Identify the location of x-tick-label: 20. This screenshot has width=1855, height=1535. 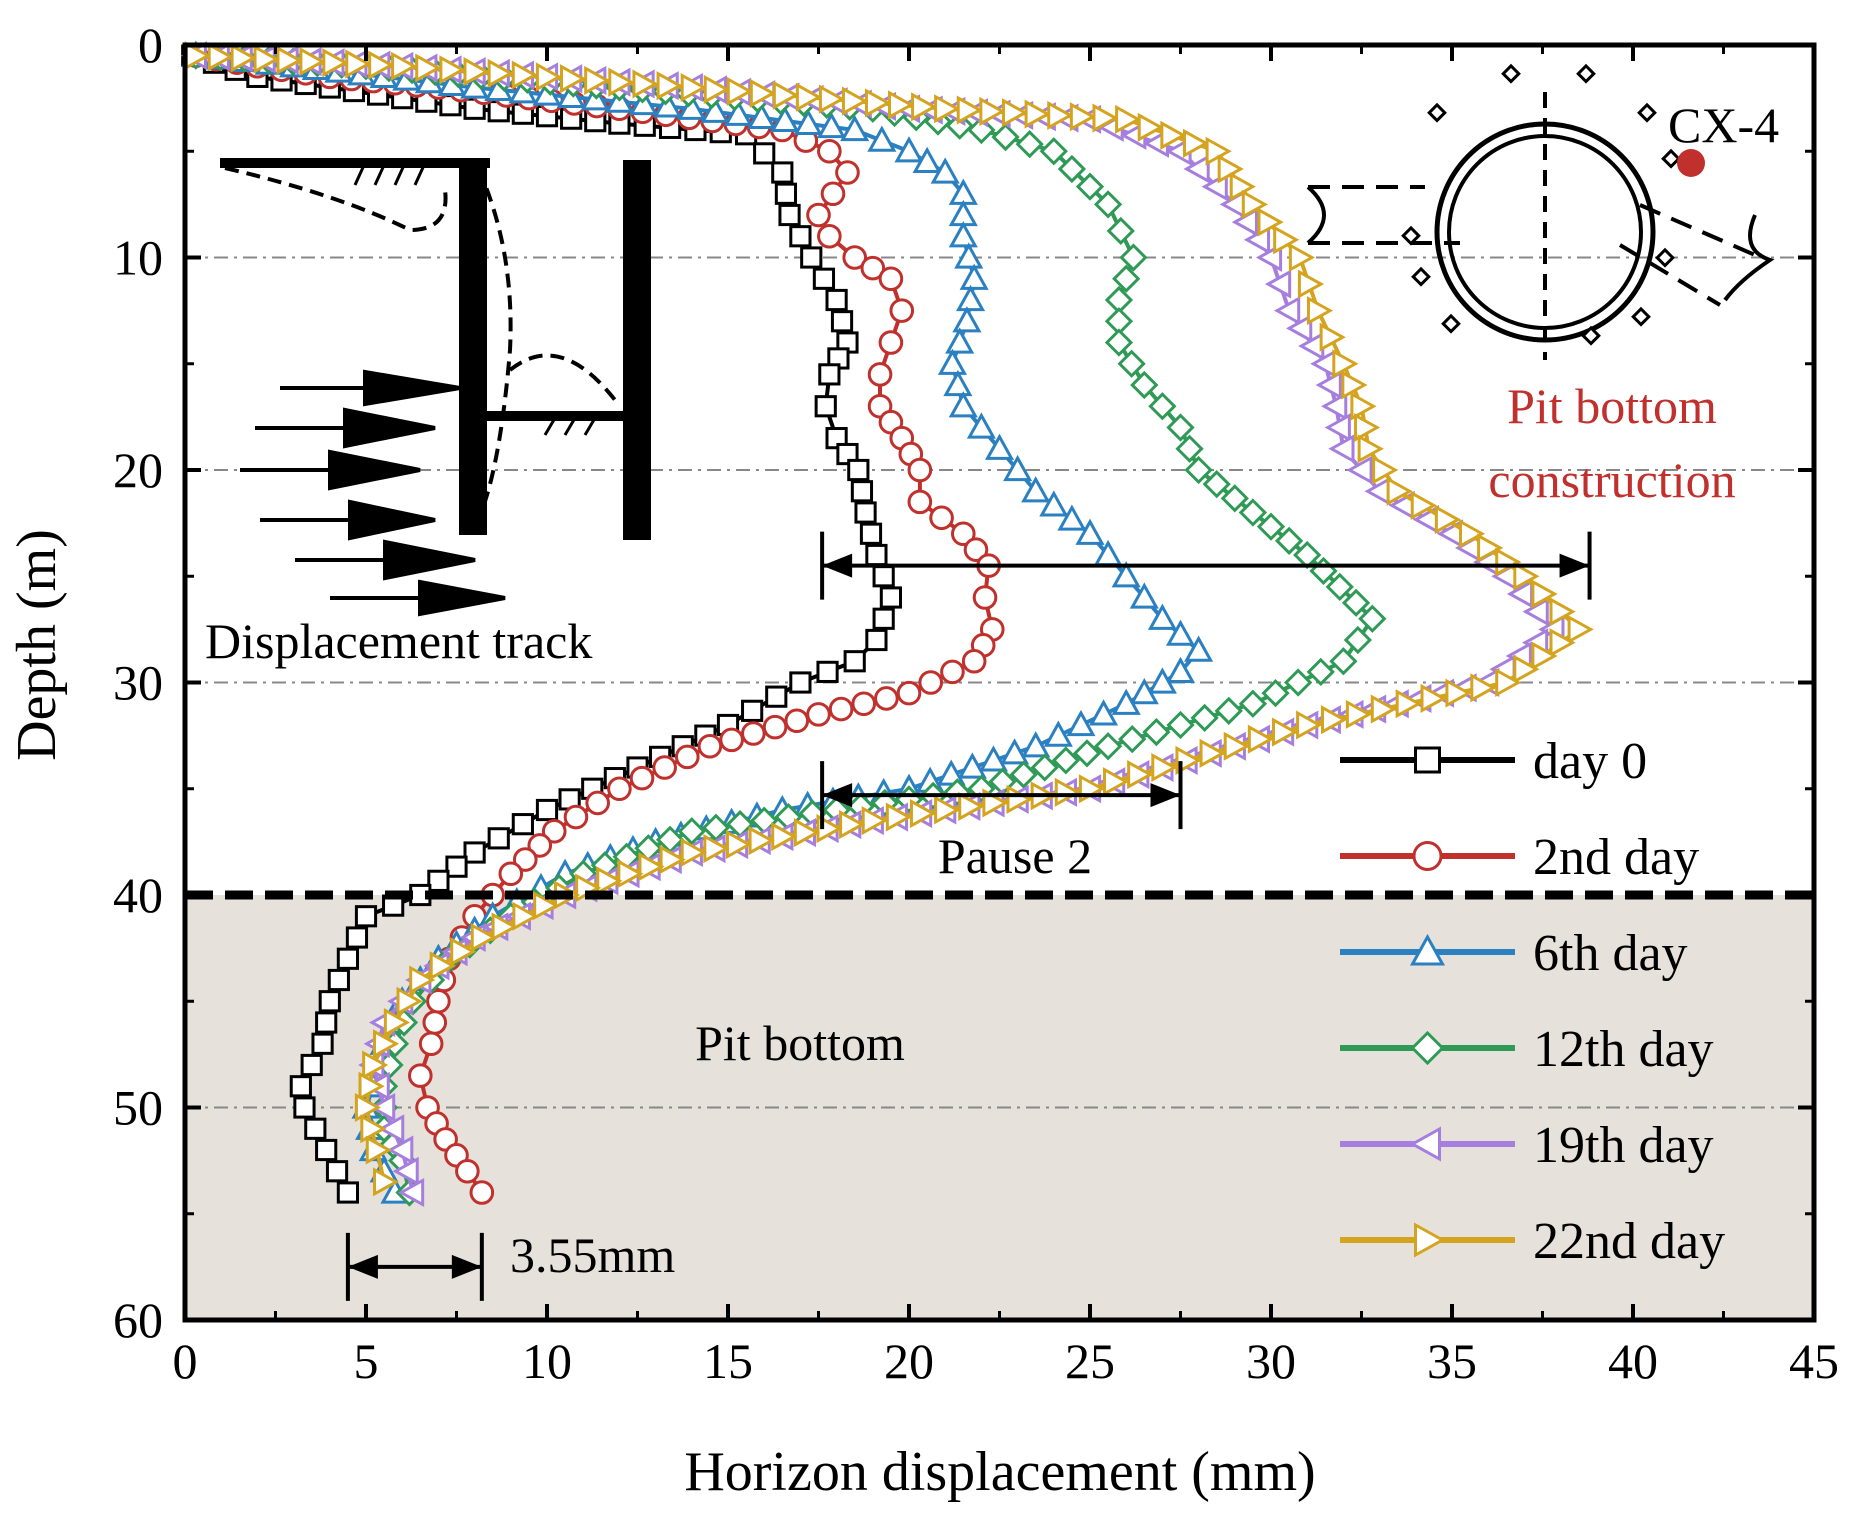
(909, 1361).